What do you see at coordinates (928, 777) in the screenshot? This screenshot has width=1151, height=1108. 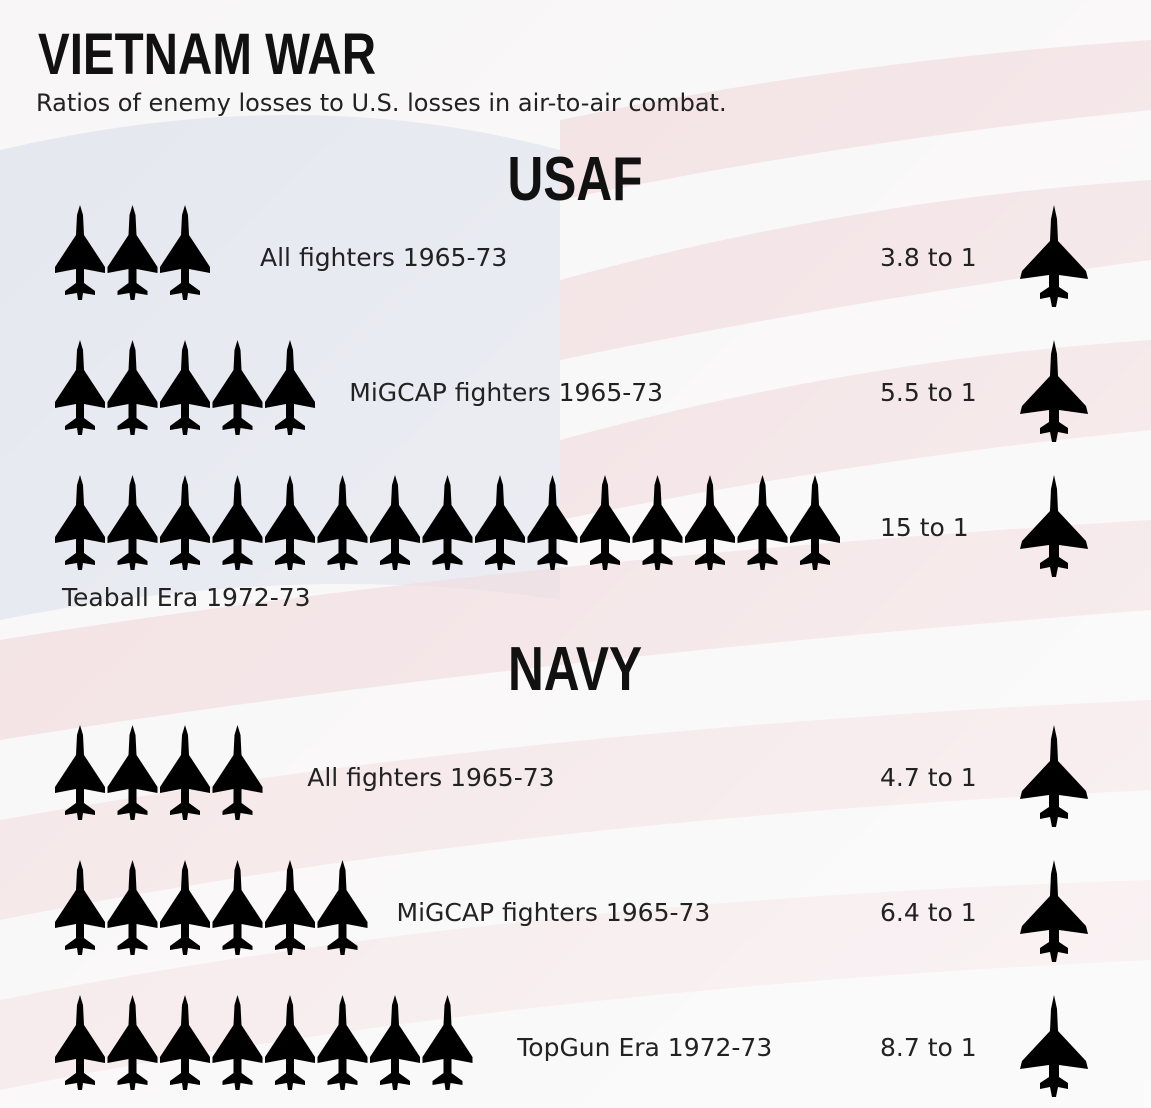 I see `value-label: 4.7 to 1` at bounding box center [928, 777].